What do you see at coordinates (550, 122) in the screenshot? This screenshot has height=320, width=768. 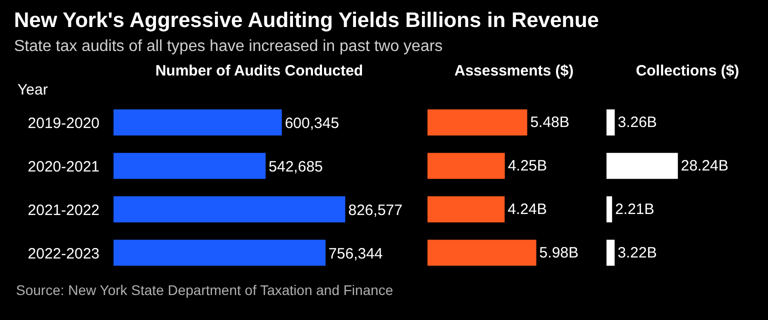 I see `data-label: 5.48B` at bounding box center [550, 122].